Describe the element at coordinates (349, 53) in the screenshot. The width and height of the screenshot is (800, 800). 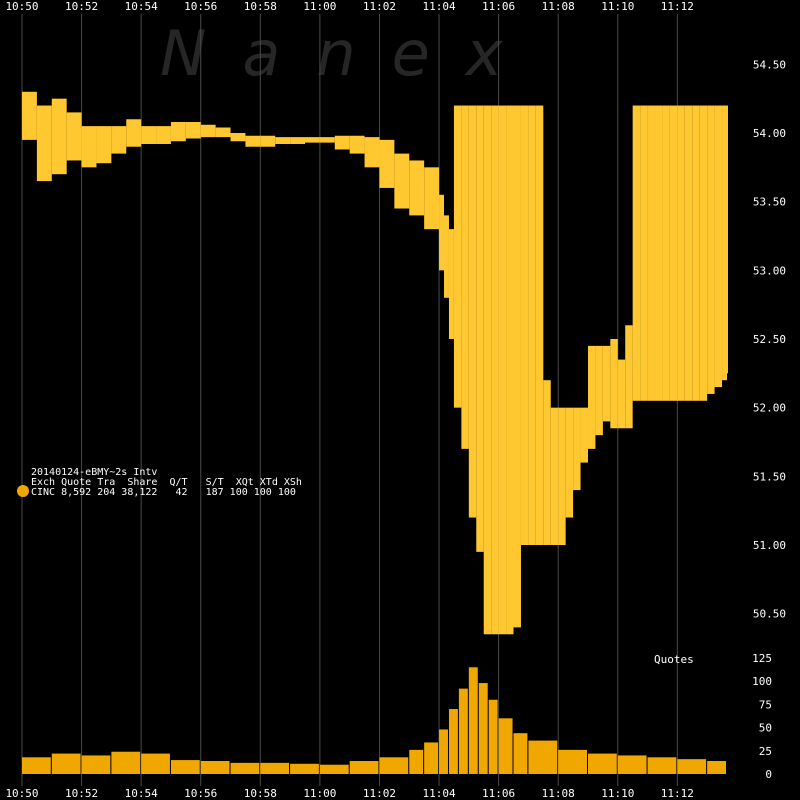
I see `nanex-watermark: Nanex` at that location.